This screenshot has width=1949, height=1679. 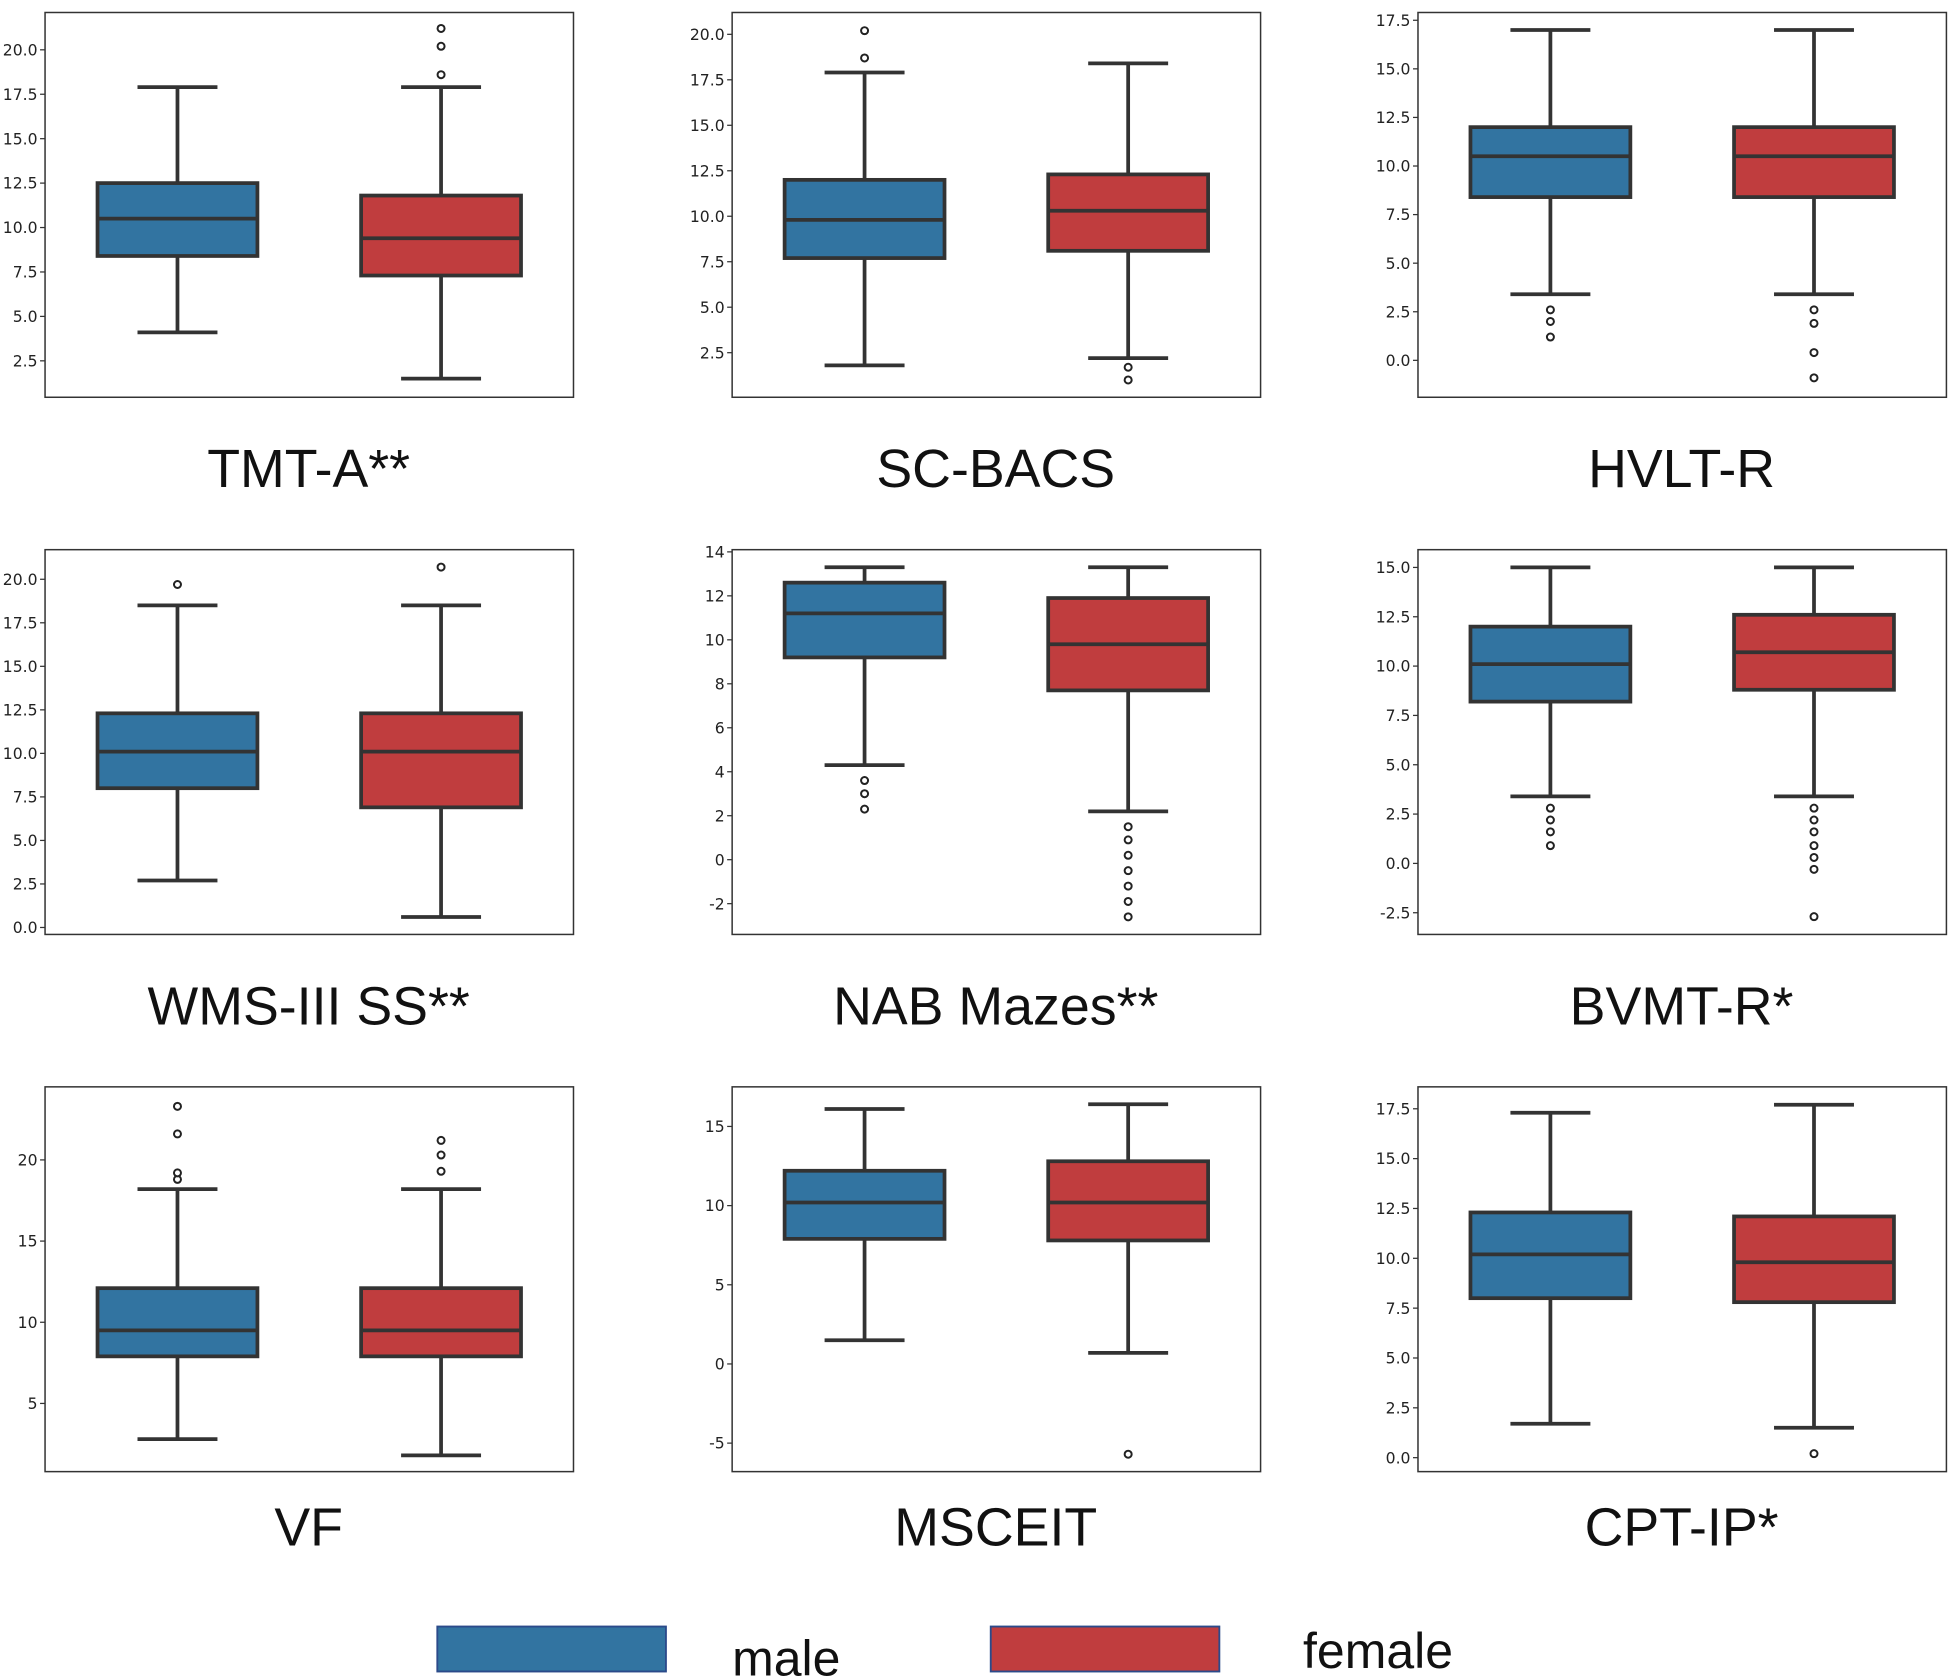 I want to click on panel-cpt-ip: 0.0 2.5 5.0 7.5 10.0 12.5 15.0 17.5 CPT-IP*, so click(x=1662, y=1321).